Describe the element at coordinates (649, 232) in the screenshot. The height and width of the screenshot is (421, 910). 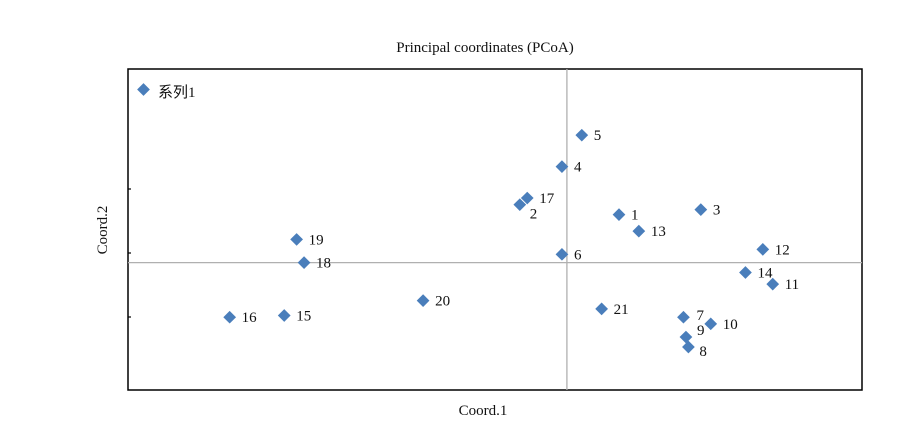
I see `data-point-13: 13` at that location.